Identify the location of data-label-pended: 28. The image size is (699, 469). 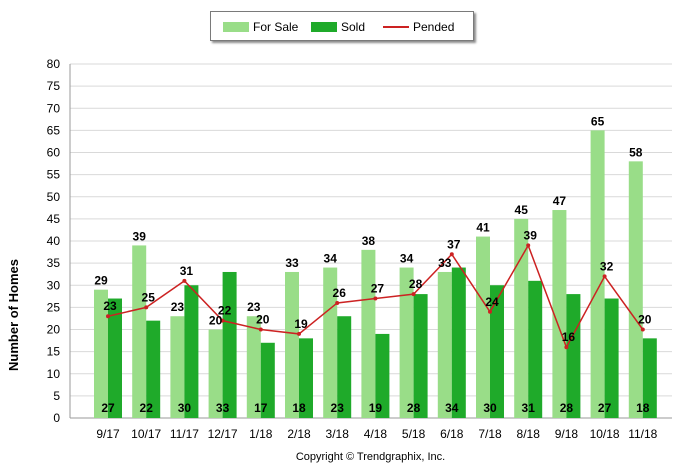
(416, 284).